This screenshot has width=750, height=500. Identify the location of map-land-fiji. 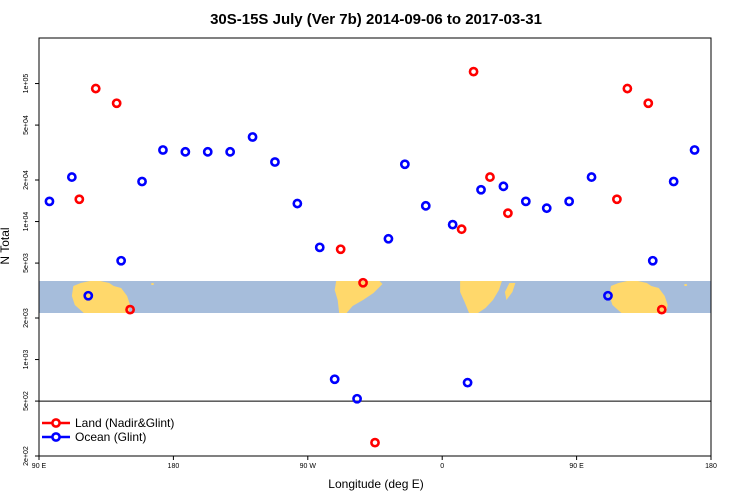
(152, 284).